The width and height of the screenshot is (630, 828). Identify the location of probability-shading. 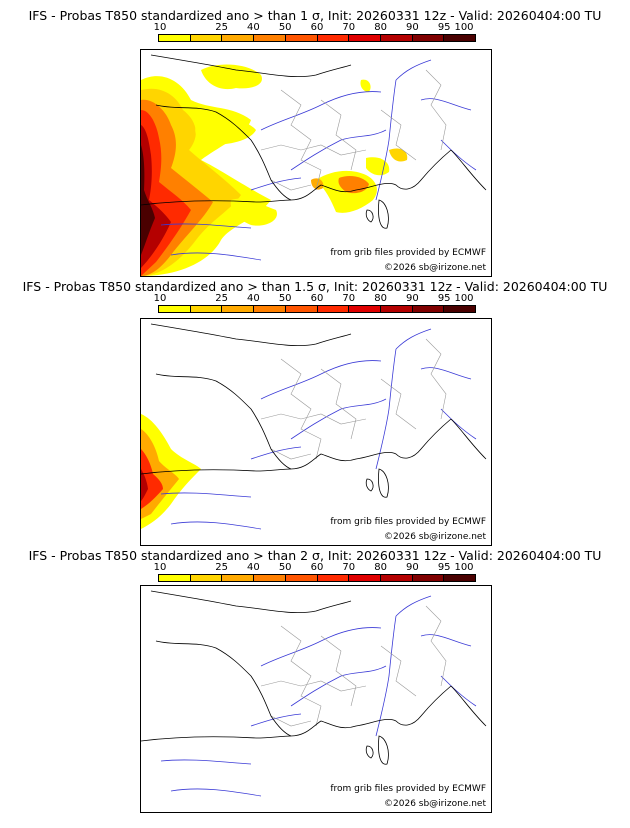
(274, 170).